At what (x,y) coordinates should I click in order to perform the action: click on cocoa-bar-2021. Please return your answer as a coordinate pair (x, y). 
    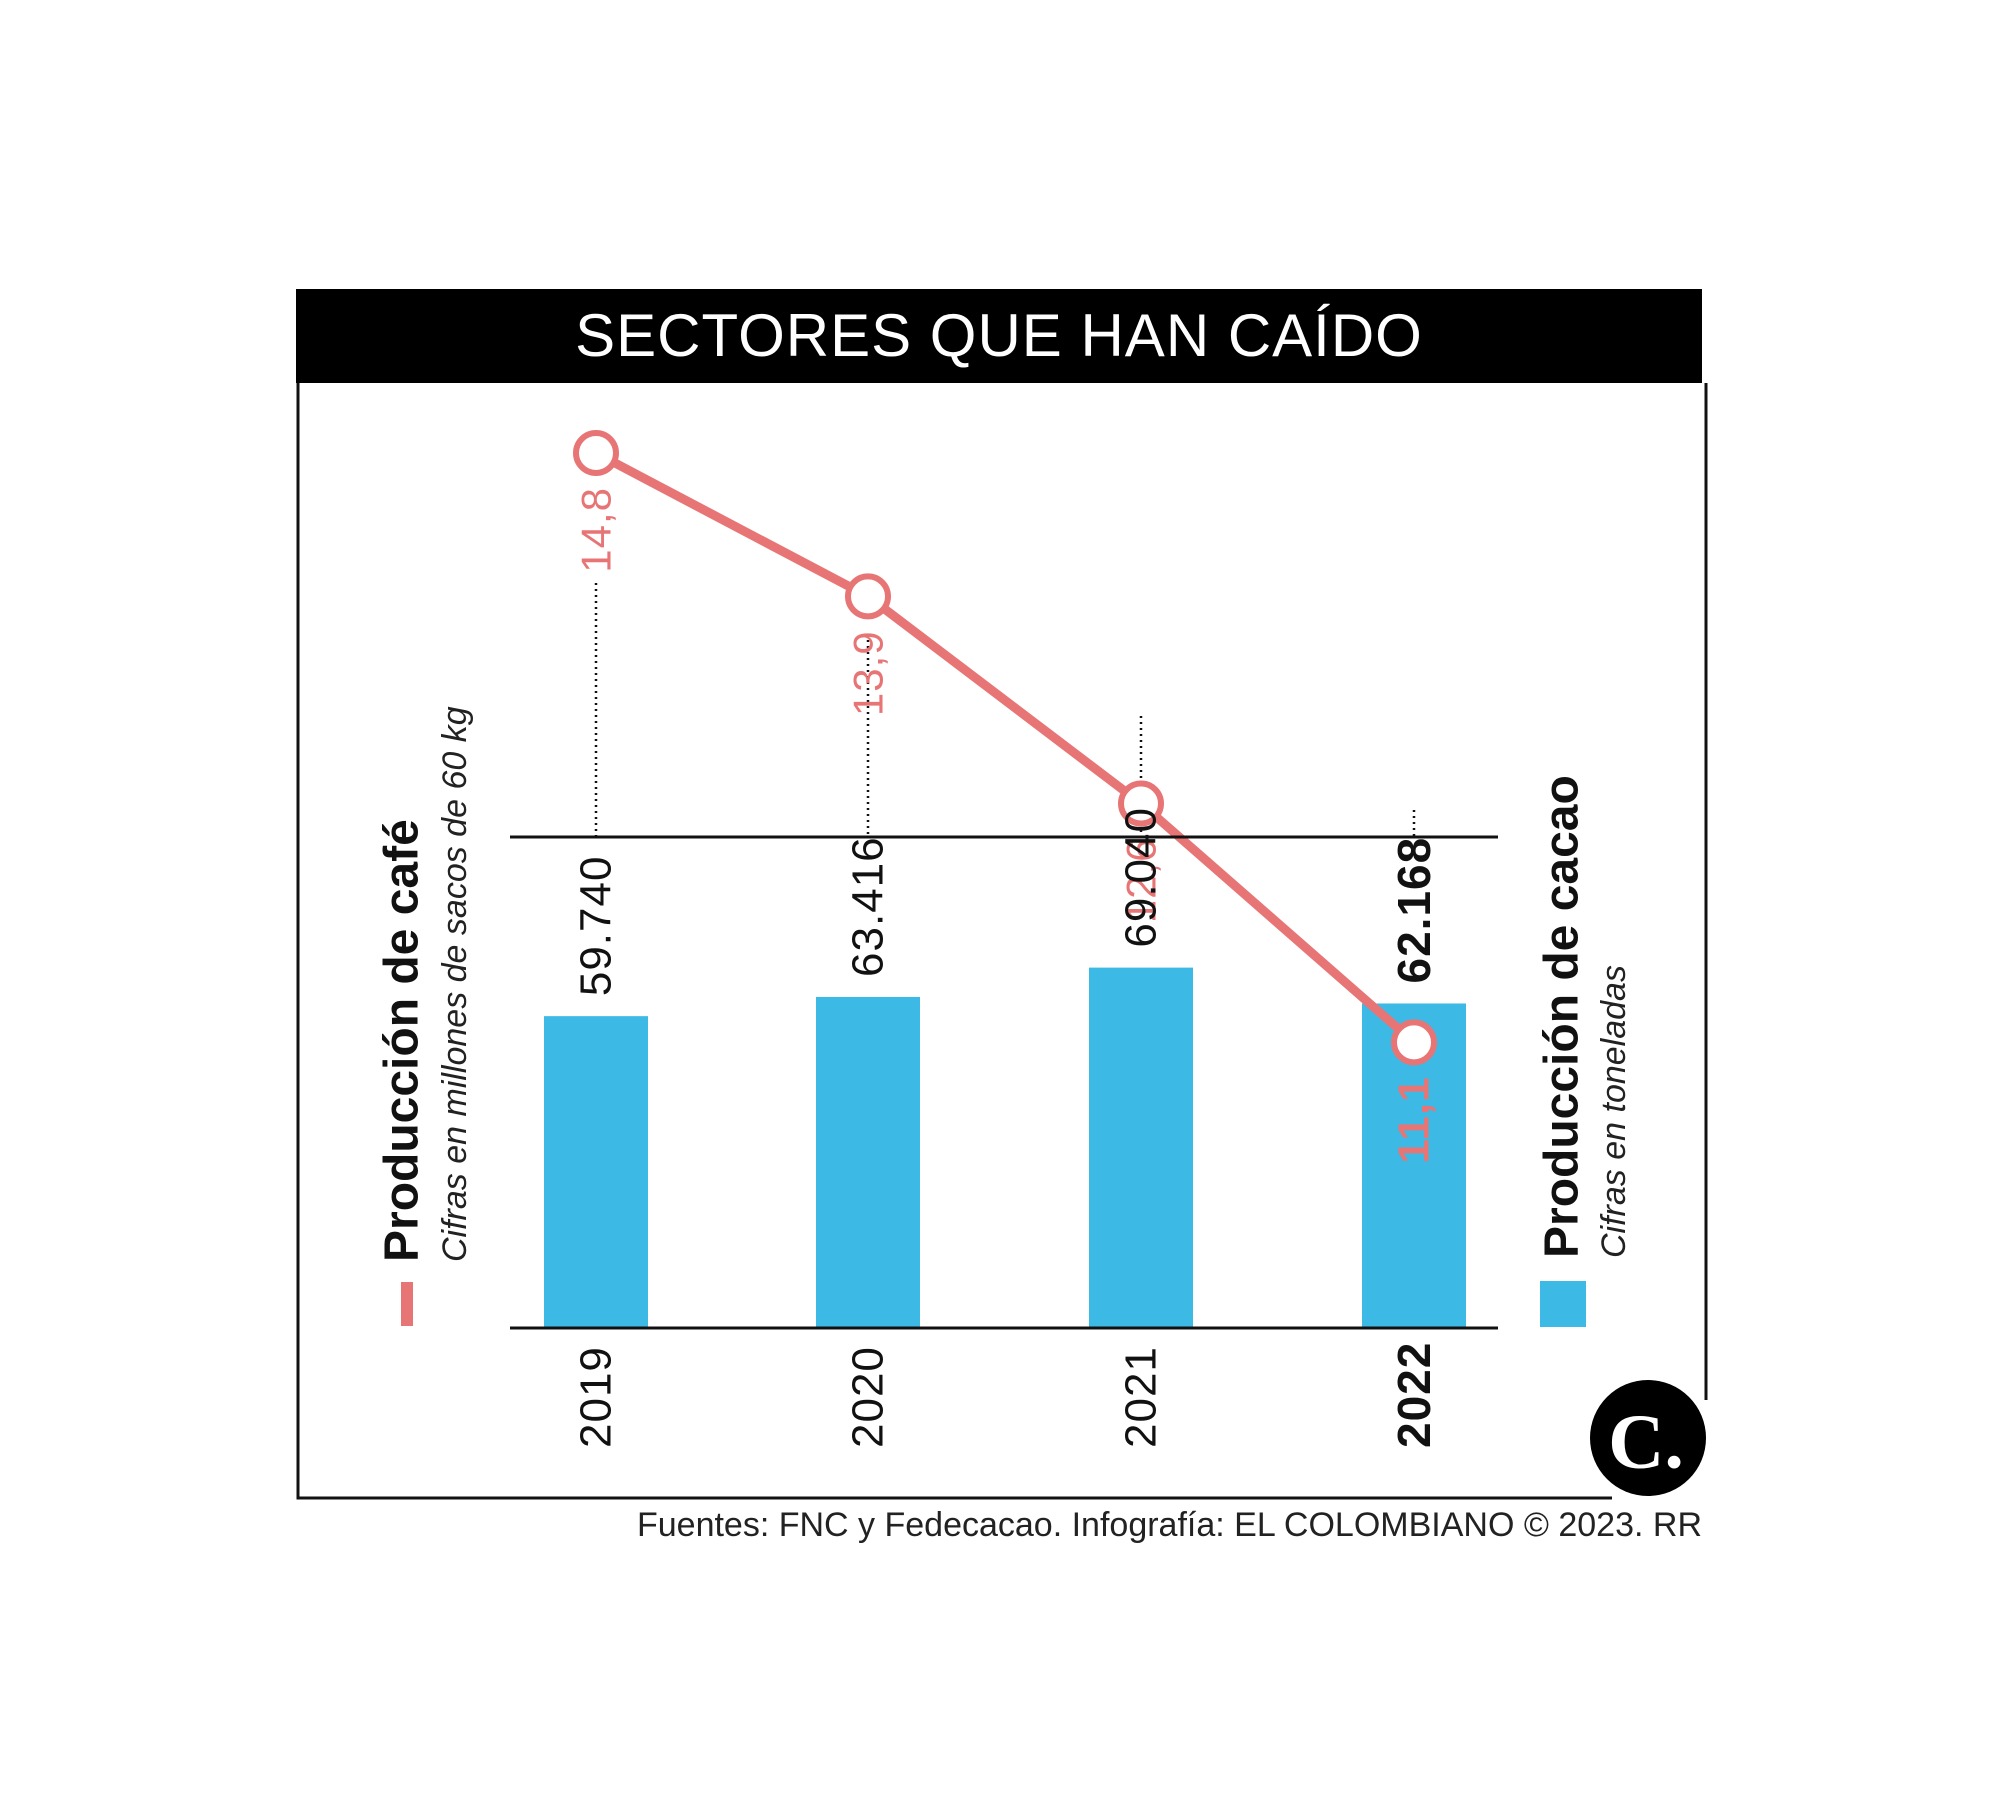
    Looking at the image, I should click on (1141, 1147).